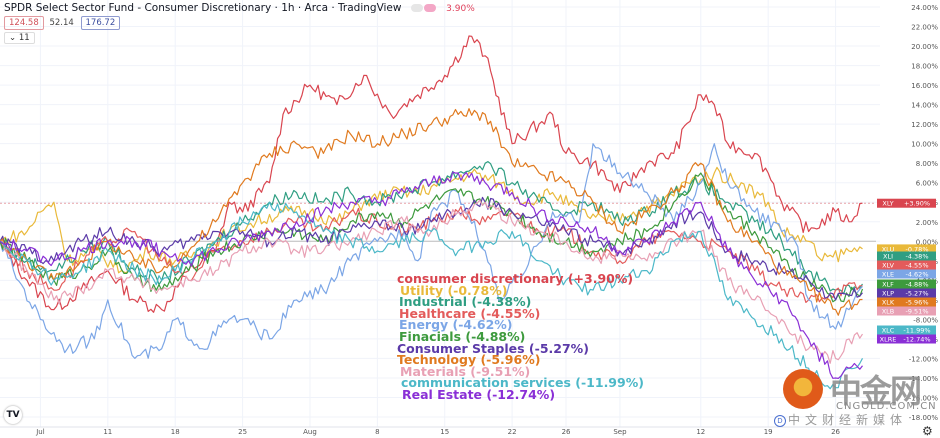 The image size is (940, 438). I want to click on y-tick-label: -14.00%, so click(924, 379).